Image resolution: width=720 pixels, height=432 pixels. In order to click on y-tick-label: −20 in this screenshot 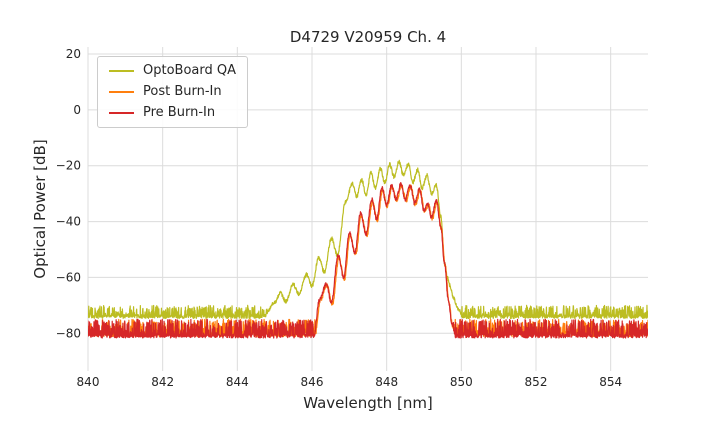, I will do `click(68, 166)`.